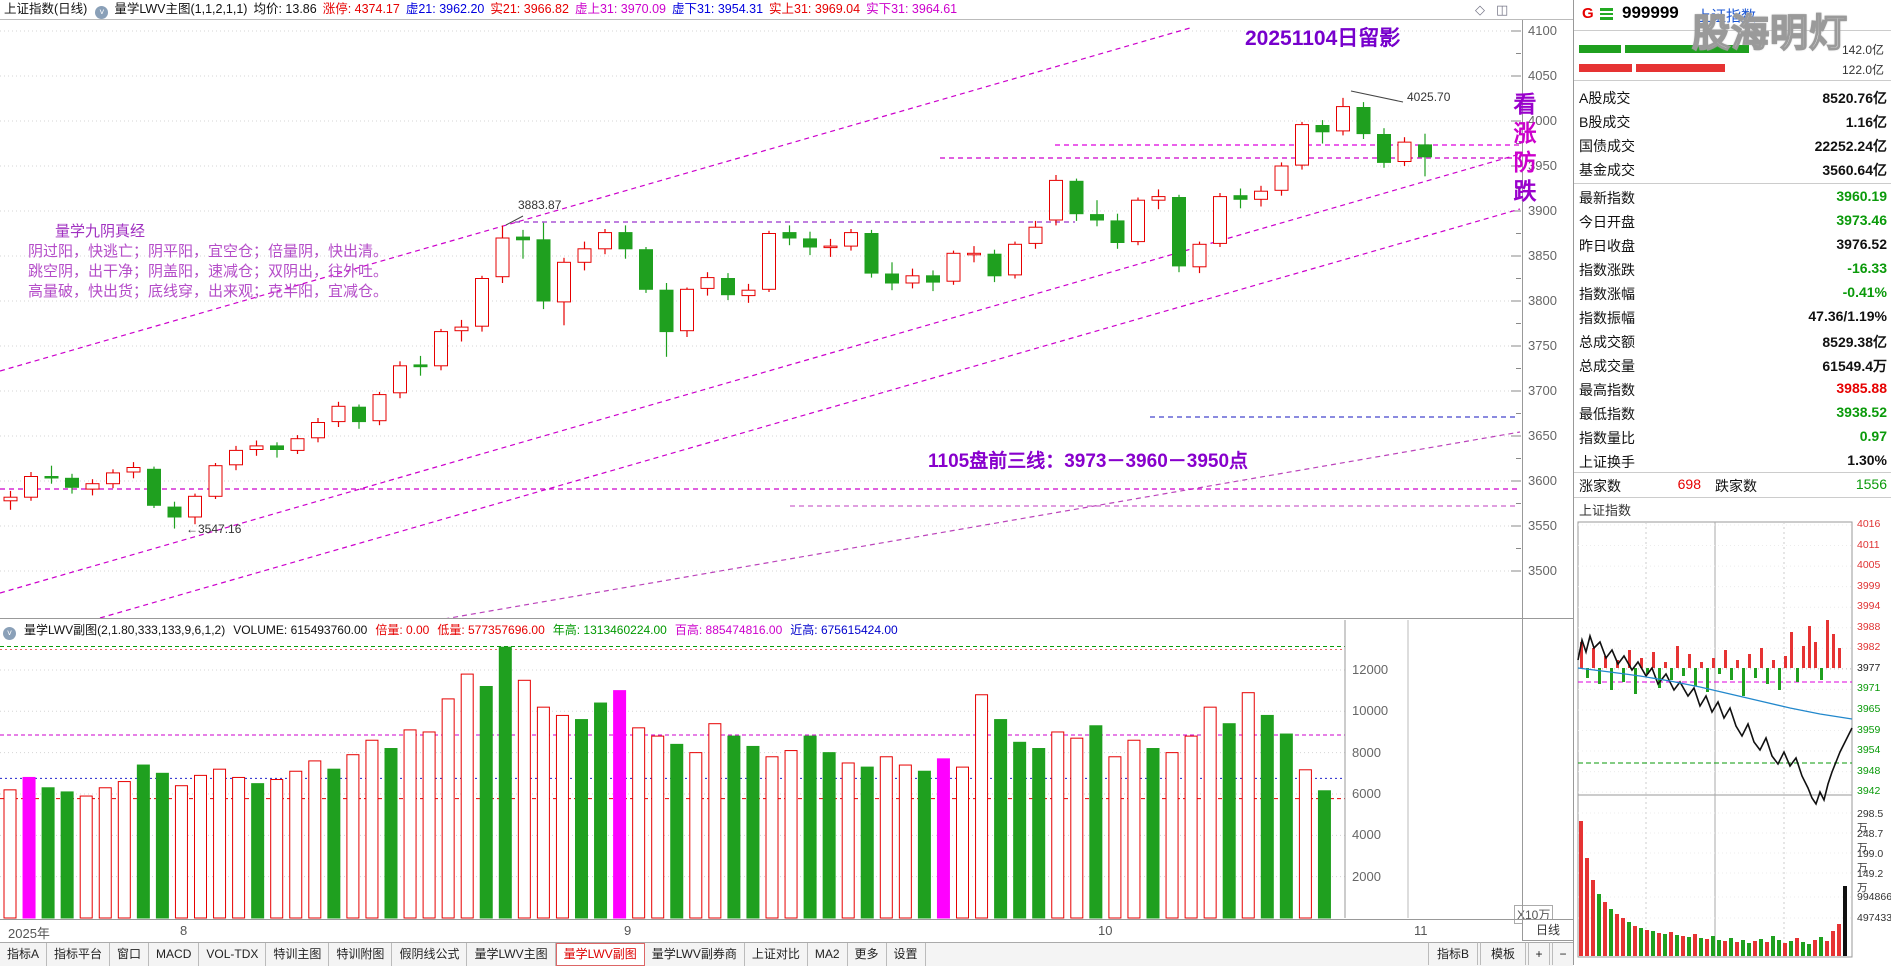  What do you see at coordinates (1105, 930) in the screenshot?
I see `date-label: 10` at bounding box center [1105, 930].